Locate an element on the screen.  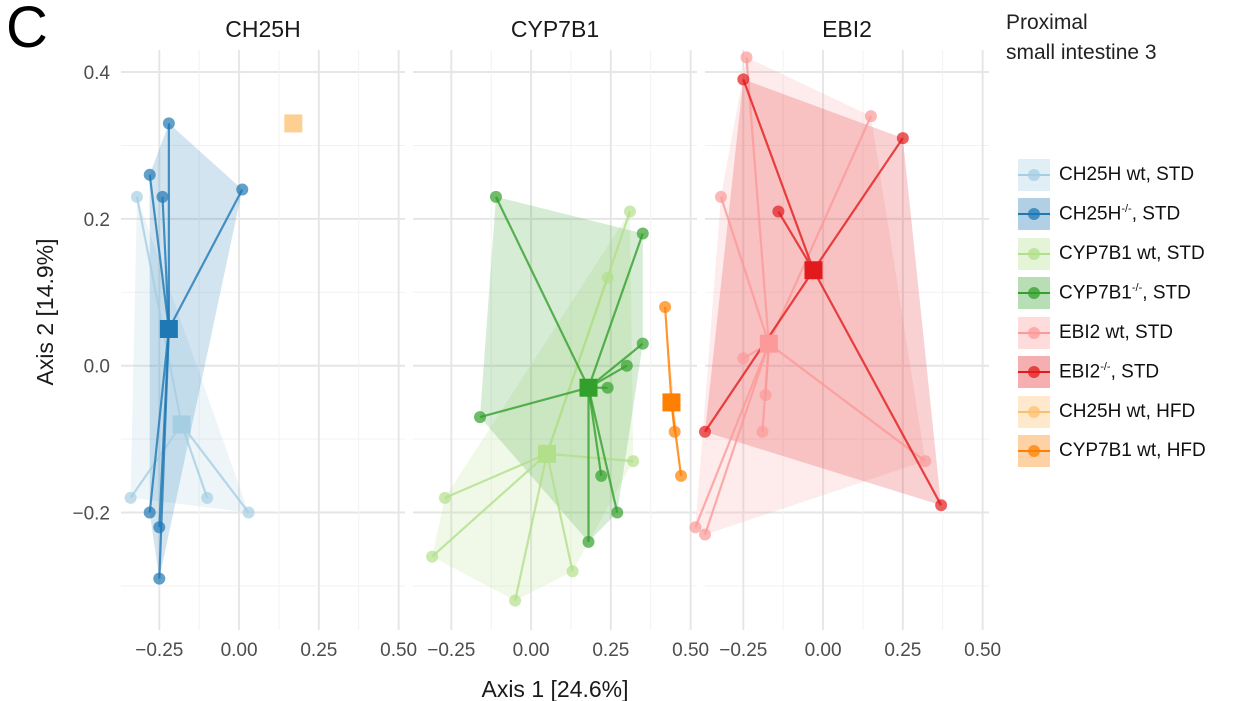
y-axis-title: Axis 2 [14.9%] is located at coordinates (45, 311).